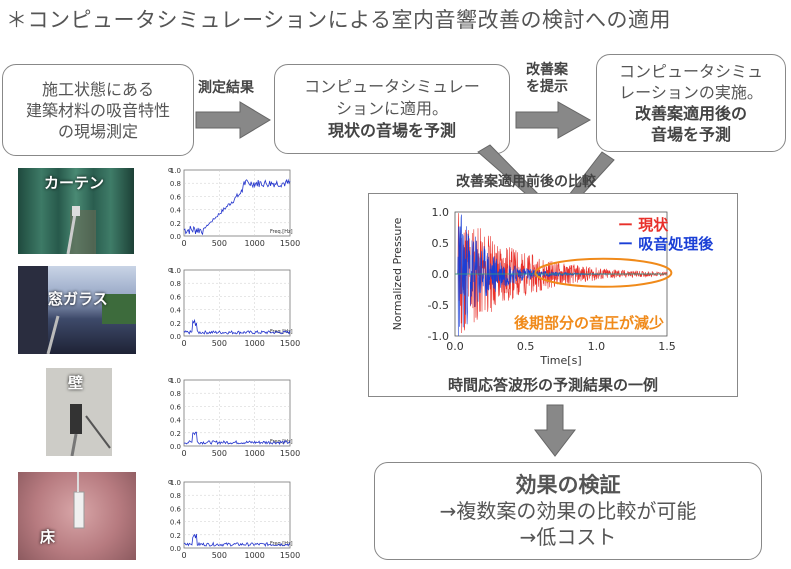 The height and width of the screenshot is (569, 791). What do you see at coordinates (78, 299) in the screenshot?
I see `material-label-window: 窓ガラス` at bounding box center [78, 299].